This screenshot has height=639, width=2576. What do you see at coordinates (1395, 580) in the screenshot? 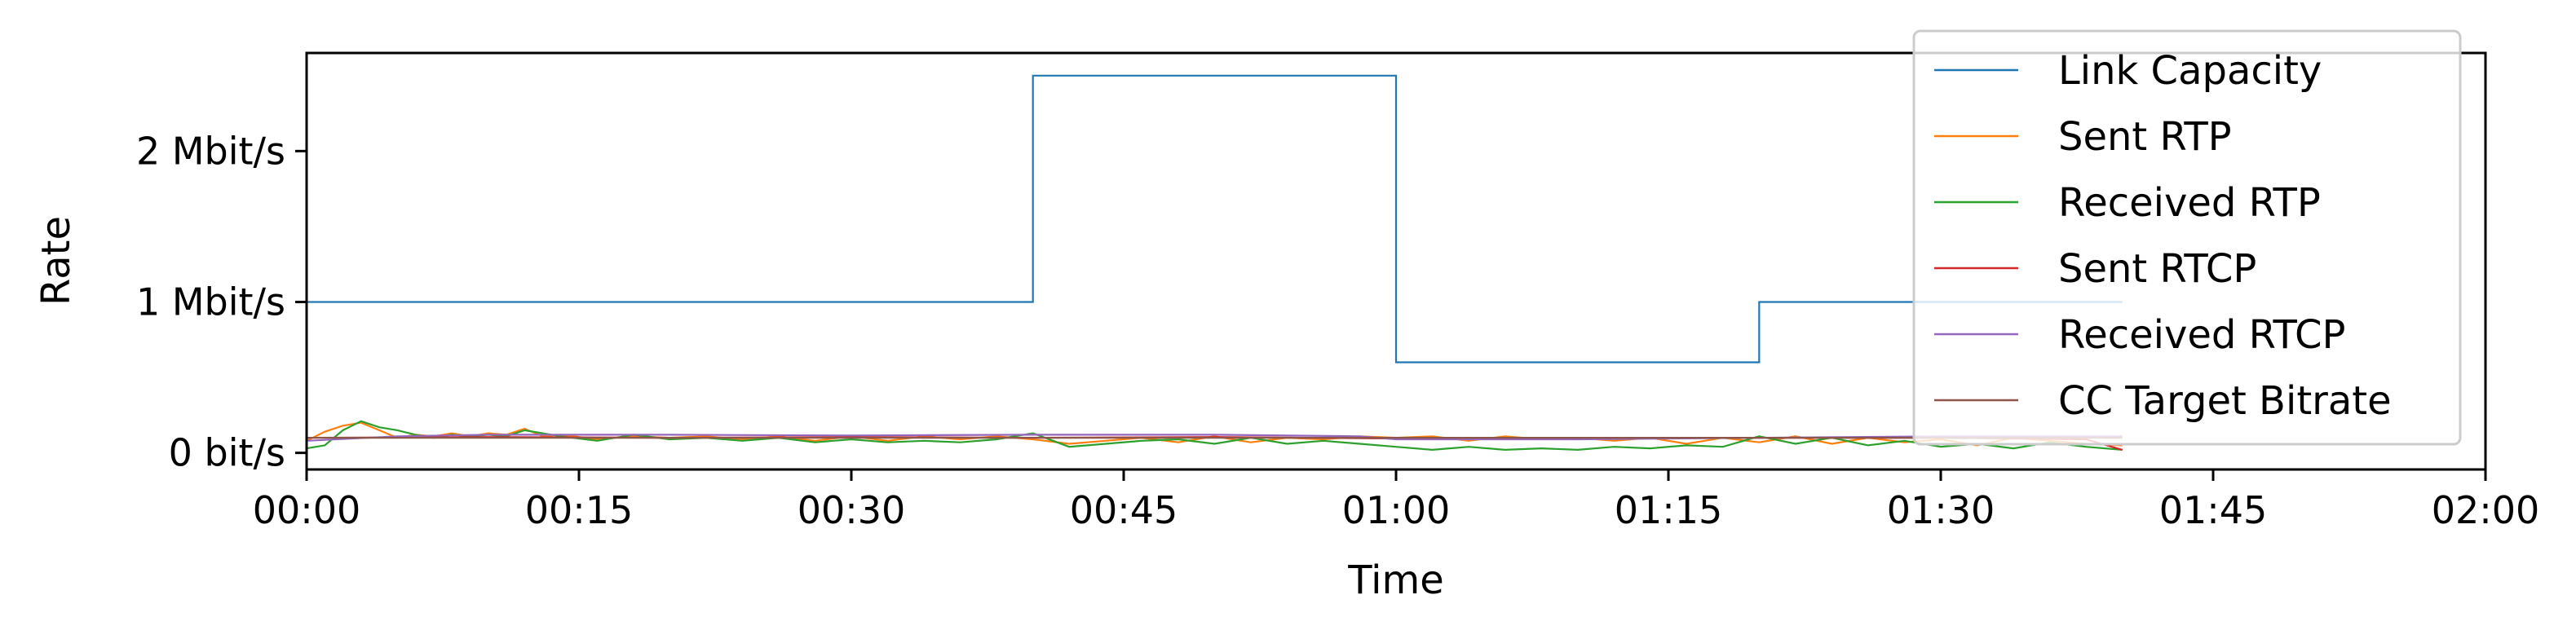
I see `x-axis-title: Time` at bounding box center [1395, 580].